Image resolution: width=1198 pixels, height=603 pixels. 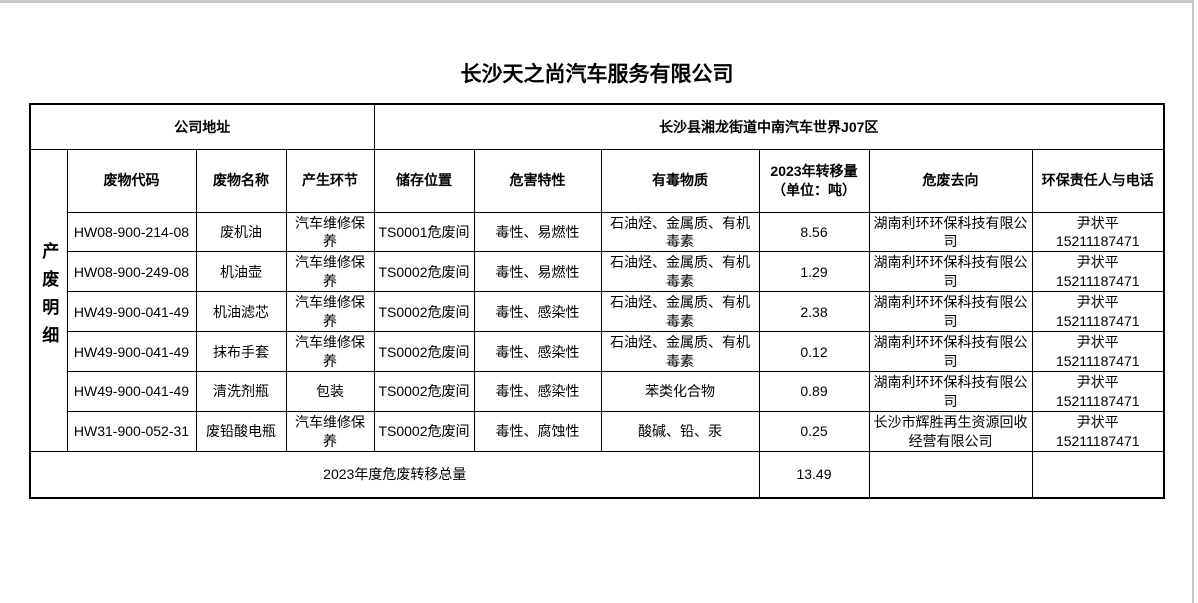 What do you see at coordinates (202, 126) in the screenshot?
I see `company-address-label: 公司地址` at bounding box center [202, 126].